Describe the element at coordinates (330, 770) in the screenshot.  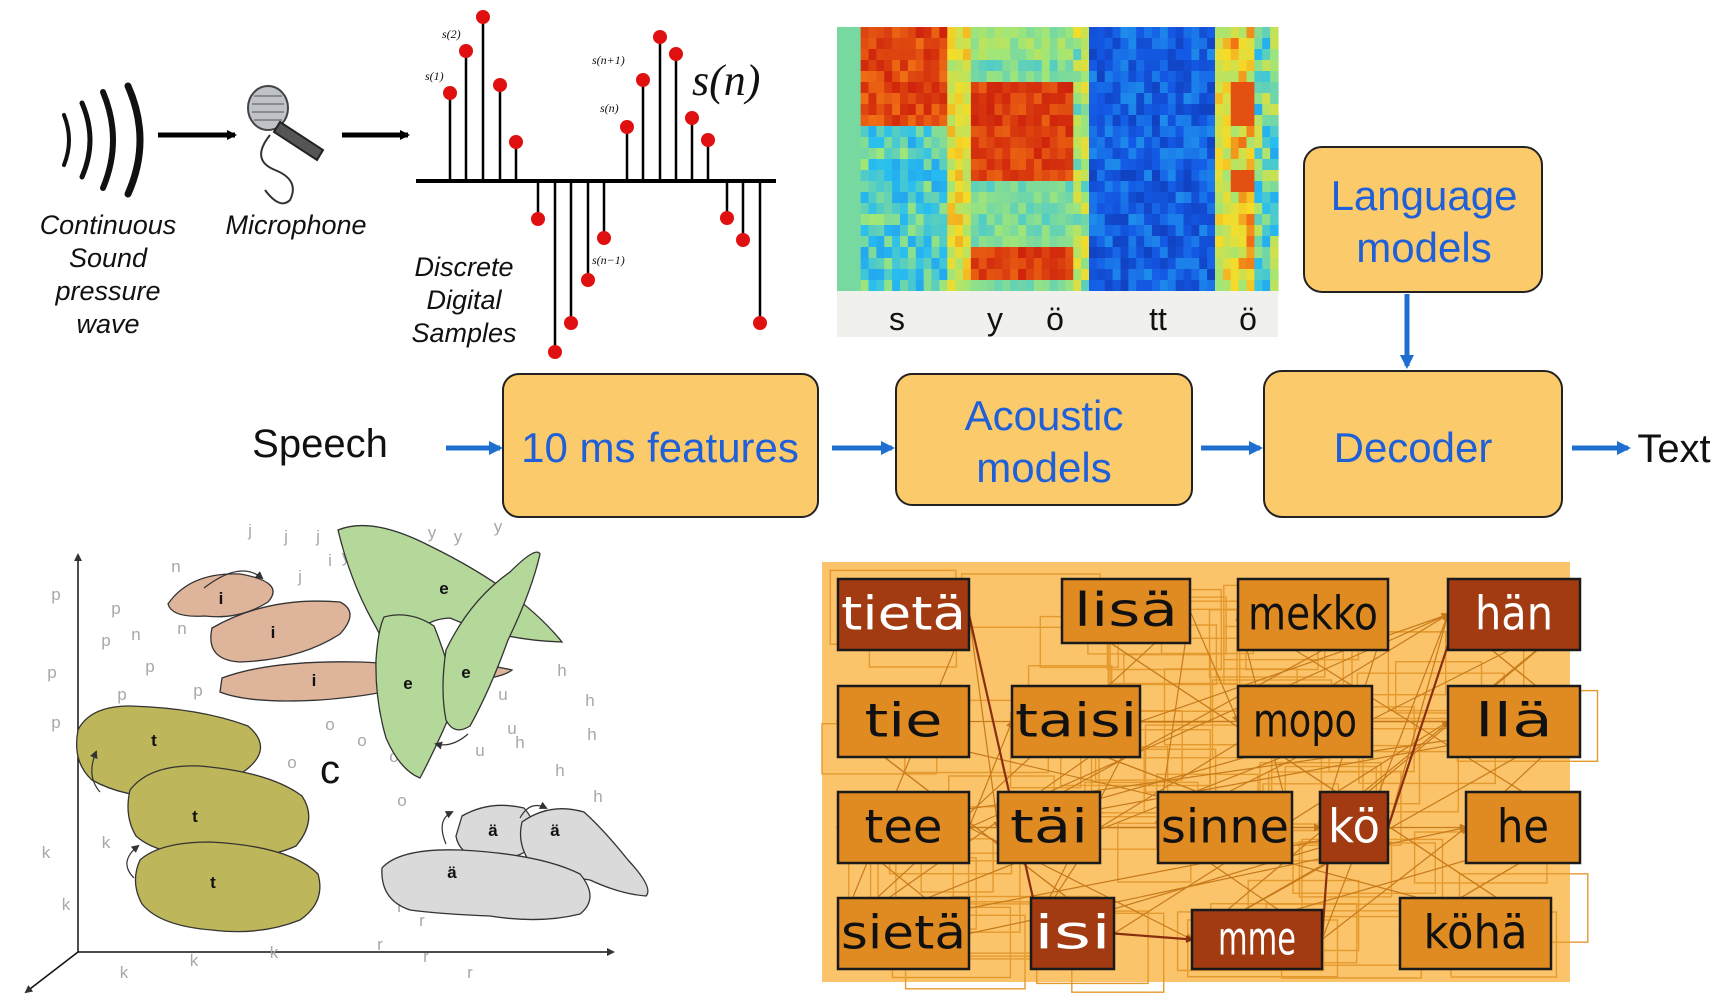
I see `space-center-label: c` at that location.